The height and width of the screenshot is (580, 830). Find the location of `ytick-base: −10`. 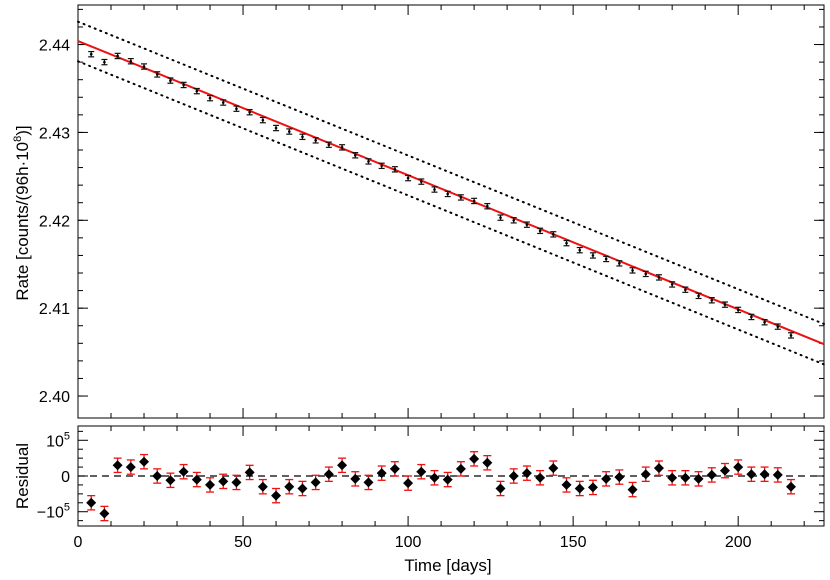

ytick-base: −10 is located at coordinates (50, 513).